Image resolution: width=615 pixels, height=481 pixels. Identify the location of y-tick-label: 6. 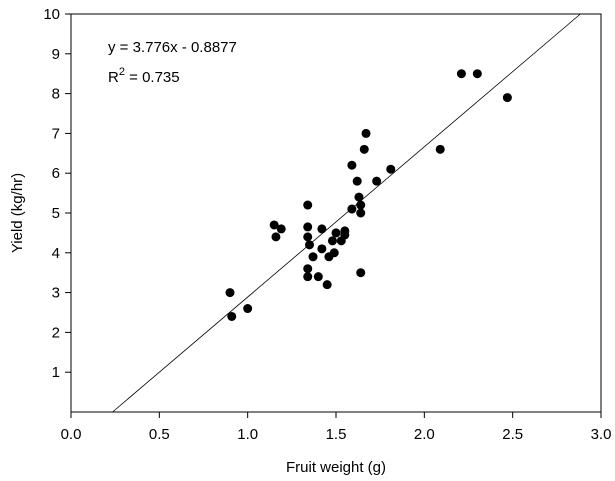
(56, 173).